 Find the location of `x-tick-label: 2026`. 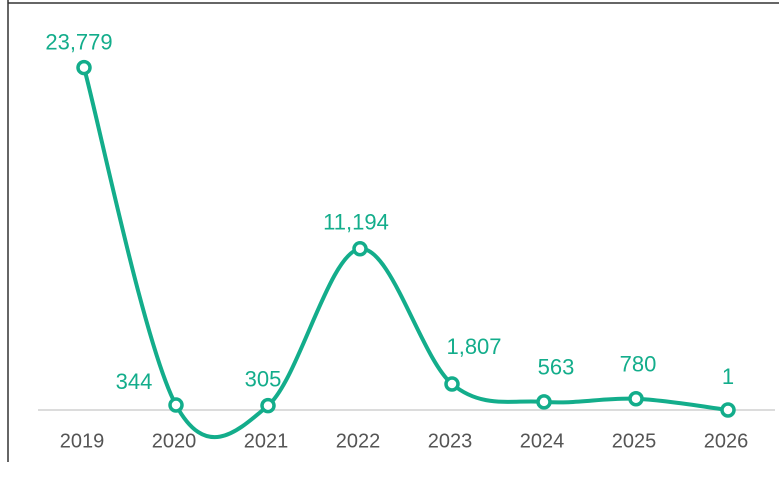

x-tick-label: 2026 is located at coordinates (726, 441).